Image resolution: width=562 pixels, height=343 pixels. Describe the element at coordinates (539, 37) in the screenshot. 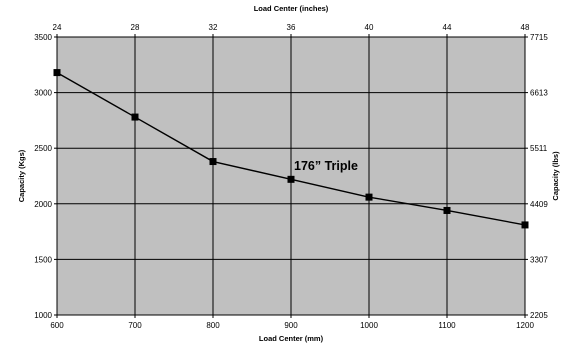

I see `y2-tick-label: 7715` at that location.